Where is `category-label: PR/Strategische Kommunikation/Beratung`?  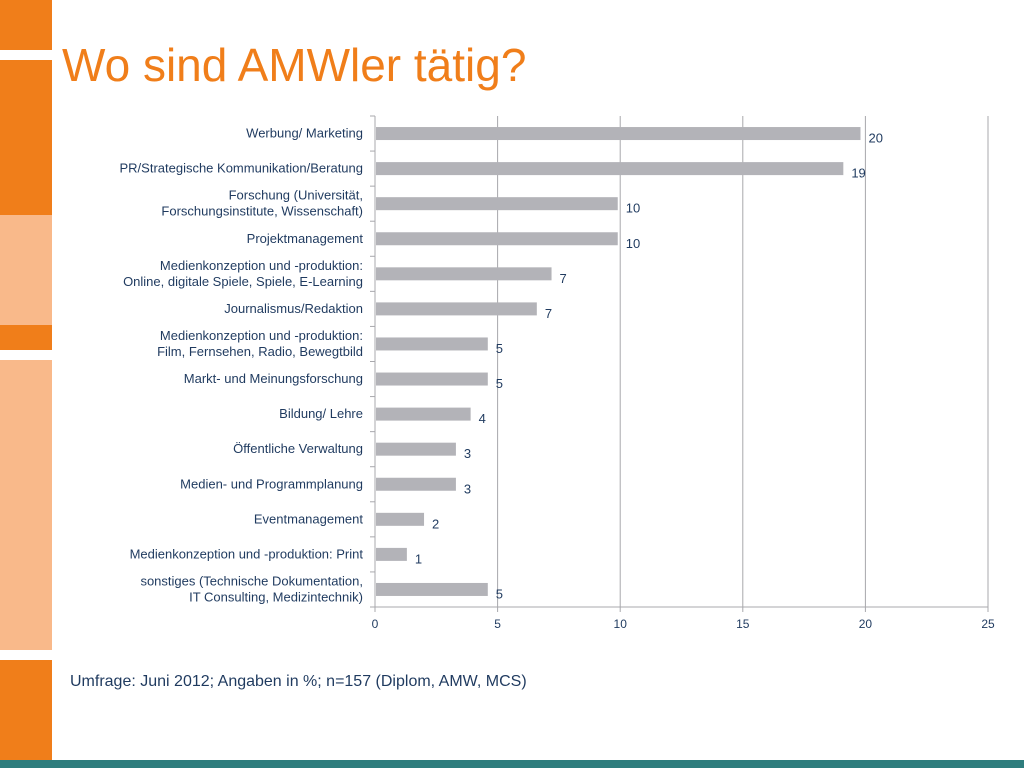
category-label: PR/Strategische Kommunikation/Beratung is located at coordinates (241, 168).